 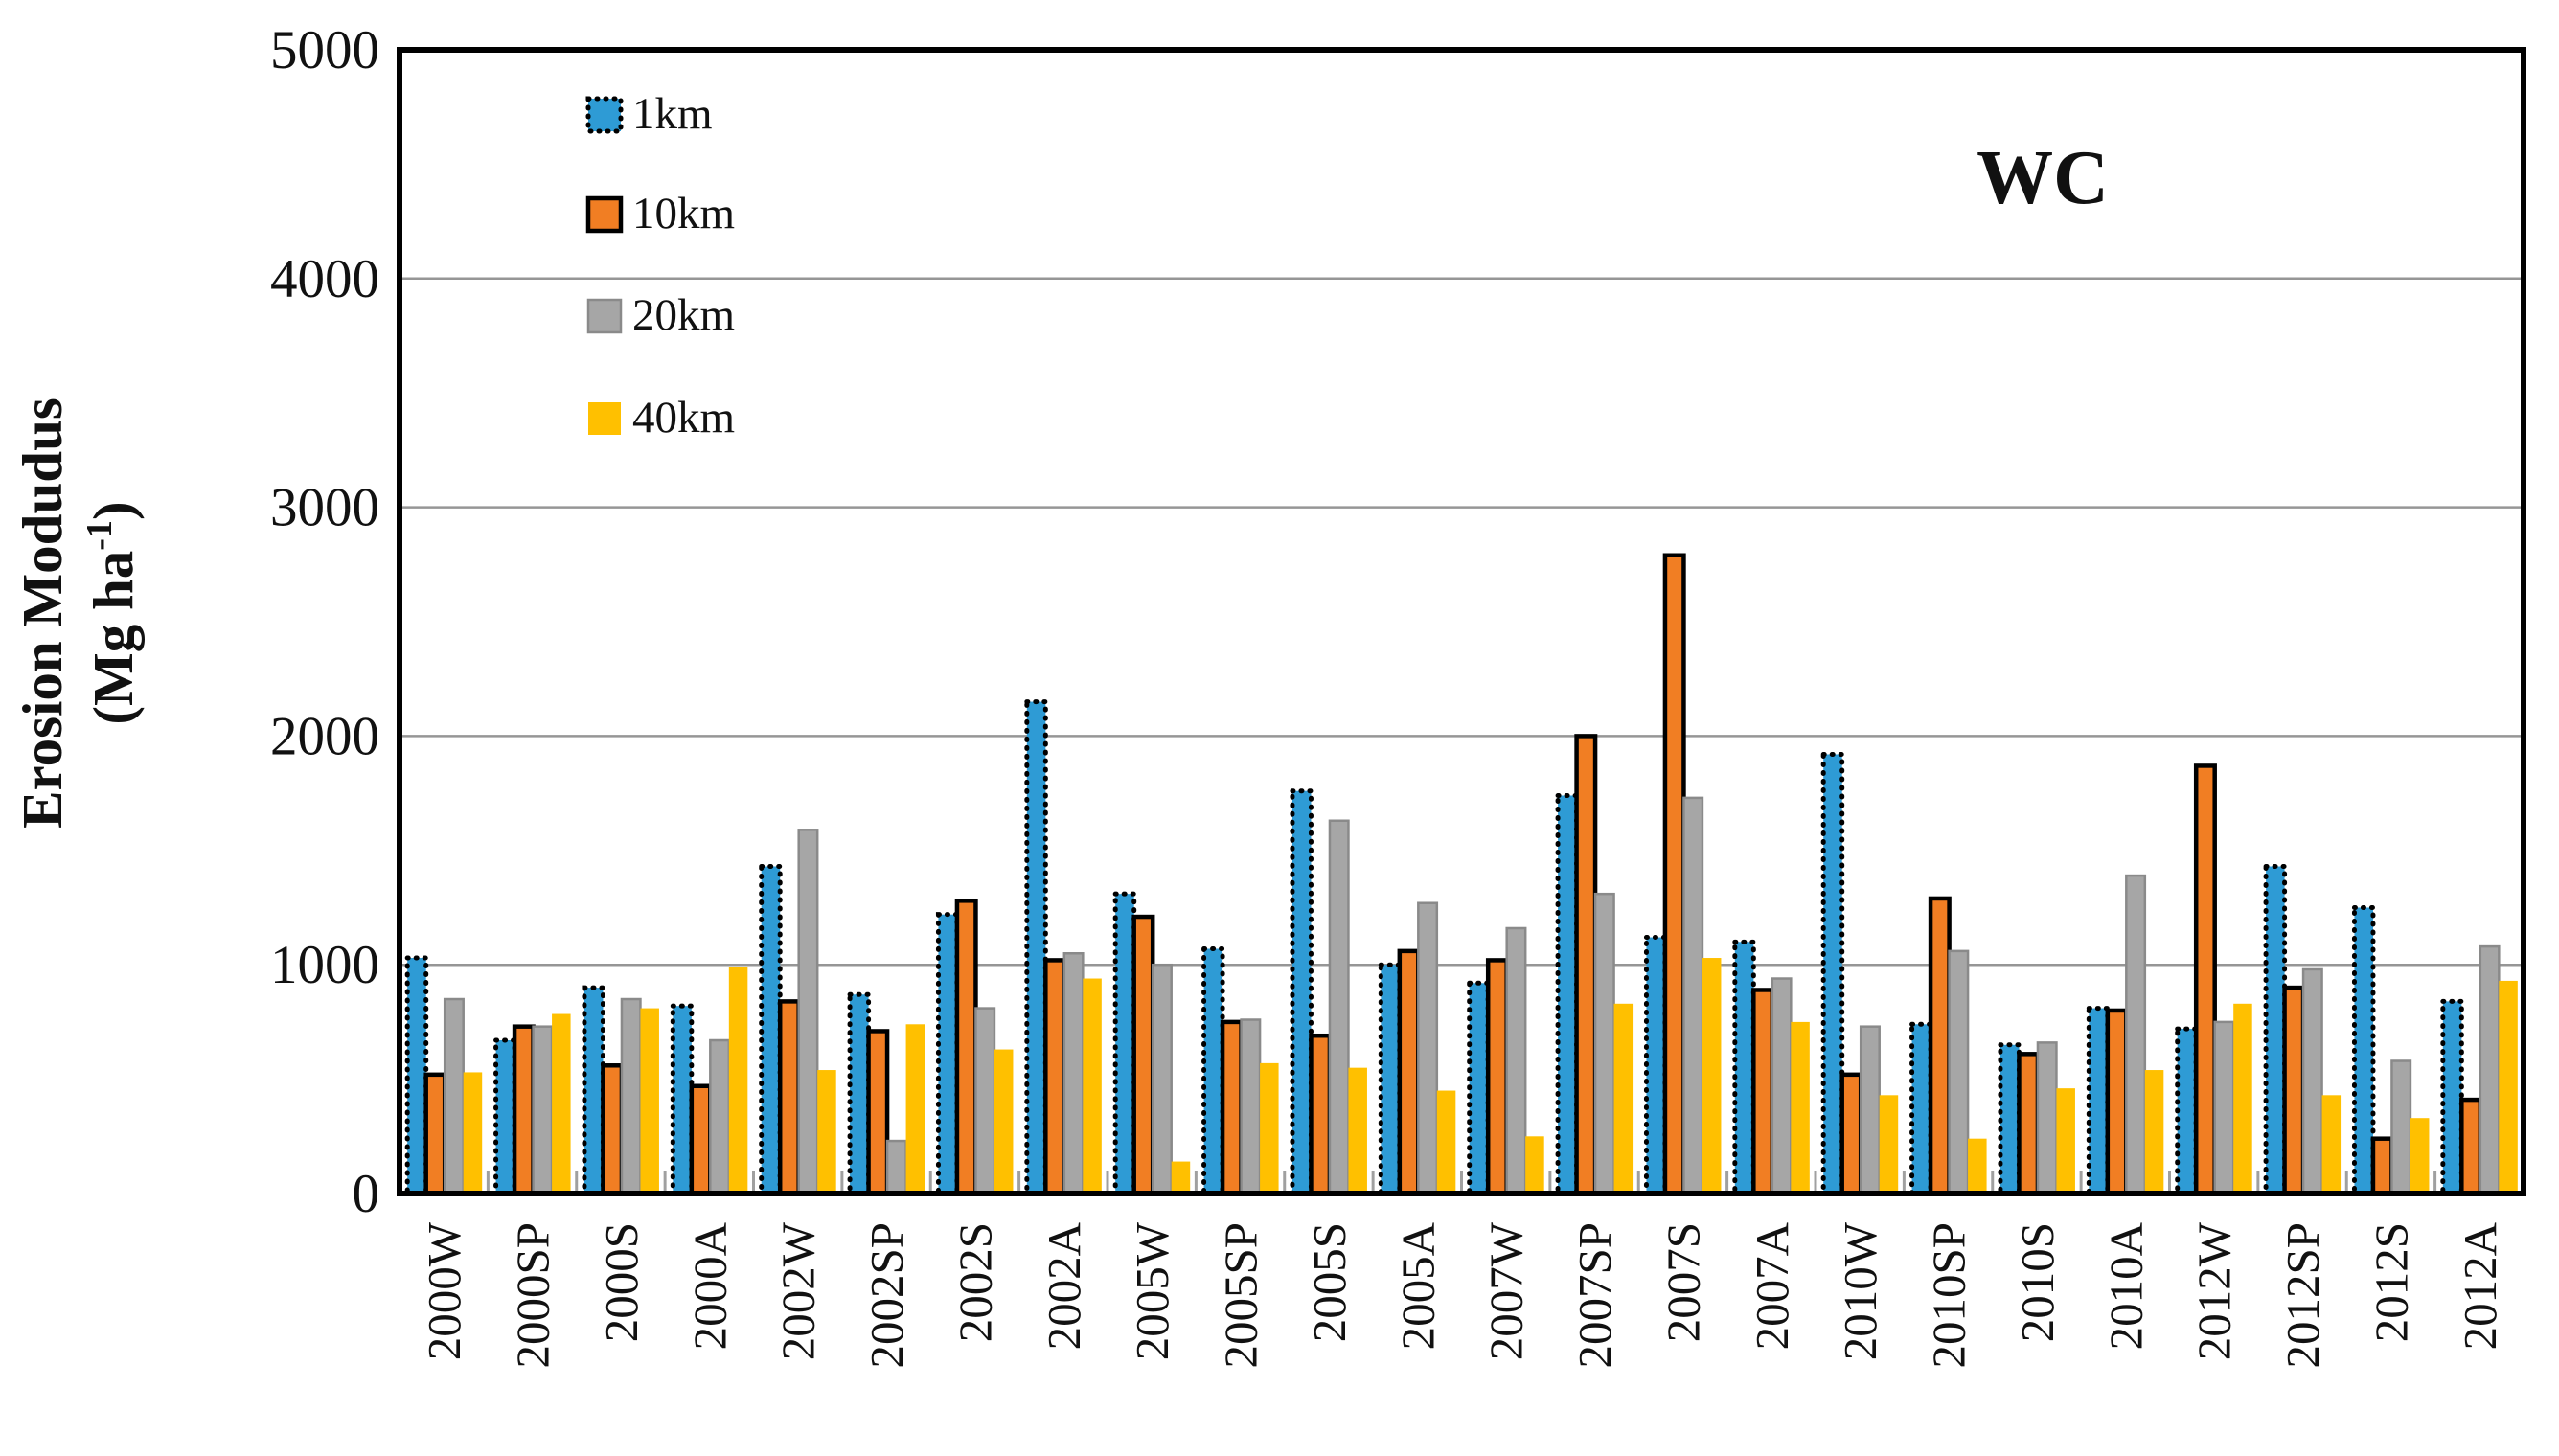 What do you see at coordinates (2363, 1051) in the screenshot?
I see `bar-1km-2012S` at bounding box center [2363, 1051].